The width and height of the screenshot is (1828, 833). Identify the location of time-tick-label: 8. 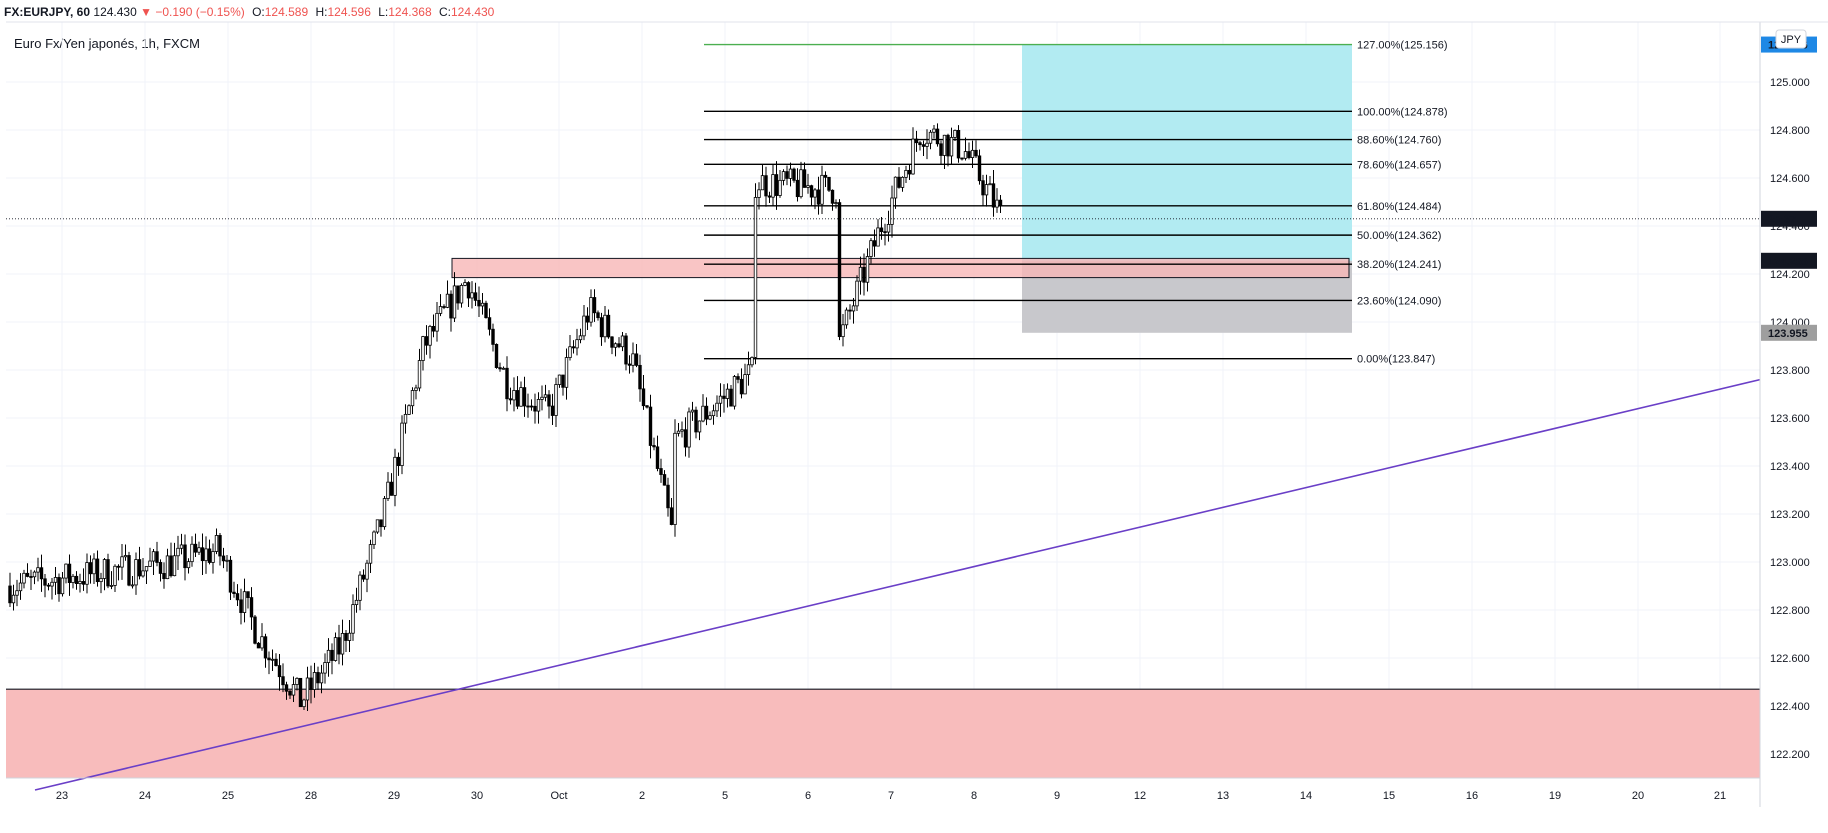
(974, 796).